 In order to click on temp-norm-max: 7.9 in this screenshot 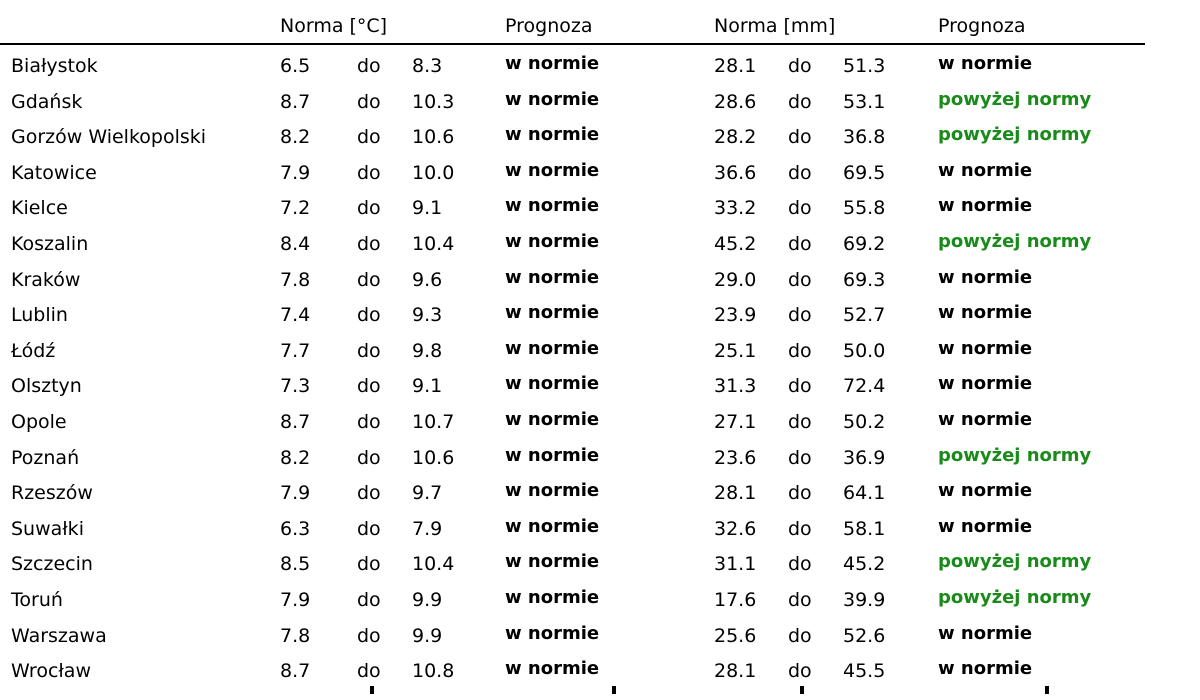, I will do `click(427, 528)`.